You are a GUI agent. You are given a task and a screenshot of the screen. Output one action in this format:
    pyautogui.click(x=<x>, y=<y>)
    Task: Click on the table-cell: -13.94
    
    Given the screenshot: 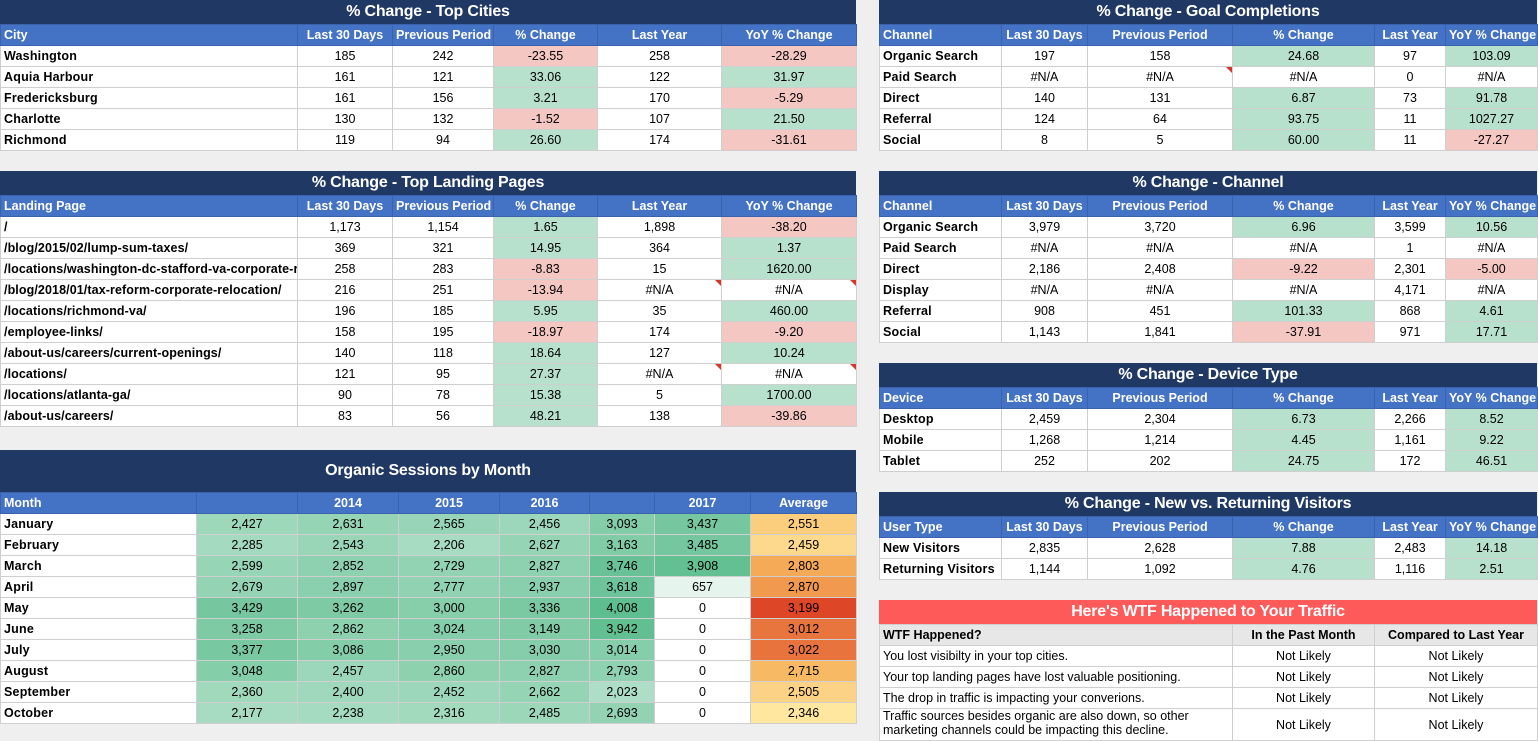 What is the action you would take?
    pyautogui.click(x=545, y=290)
    